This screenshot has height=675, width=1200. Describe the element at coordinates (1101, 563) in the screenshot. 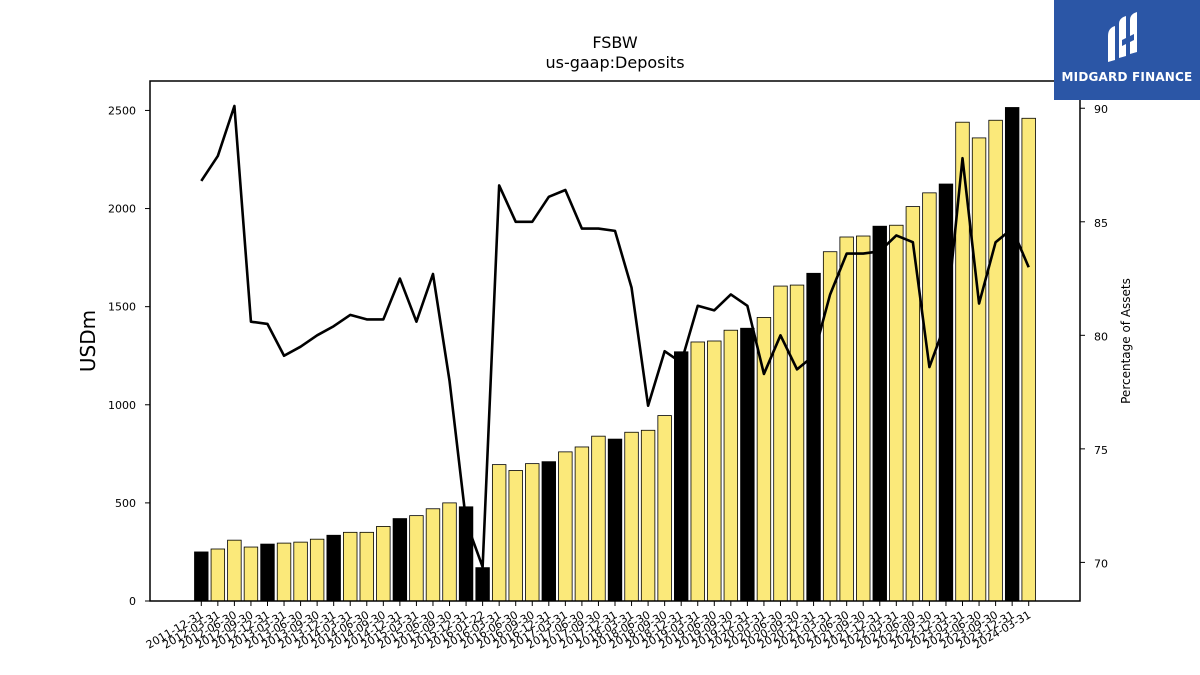

I see `y2-tick-label: 70` at that location.